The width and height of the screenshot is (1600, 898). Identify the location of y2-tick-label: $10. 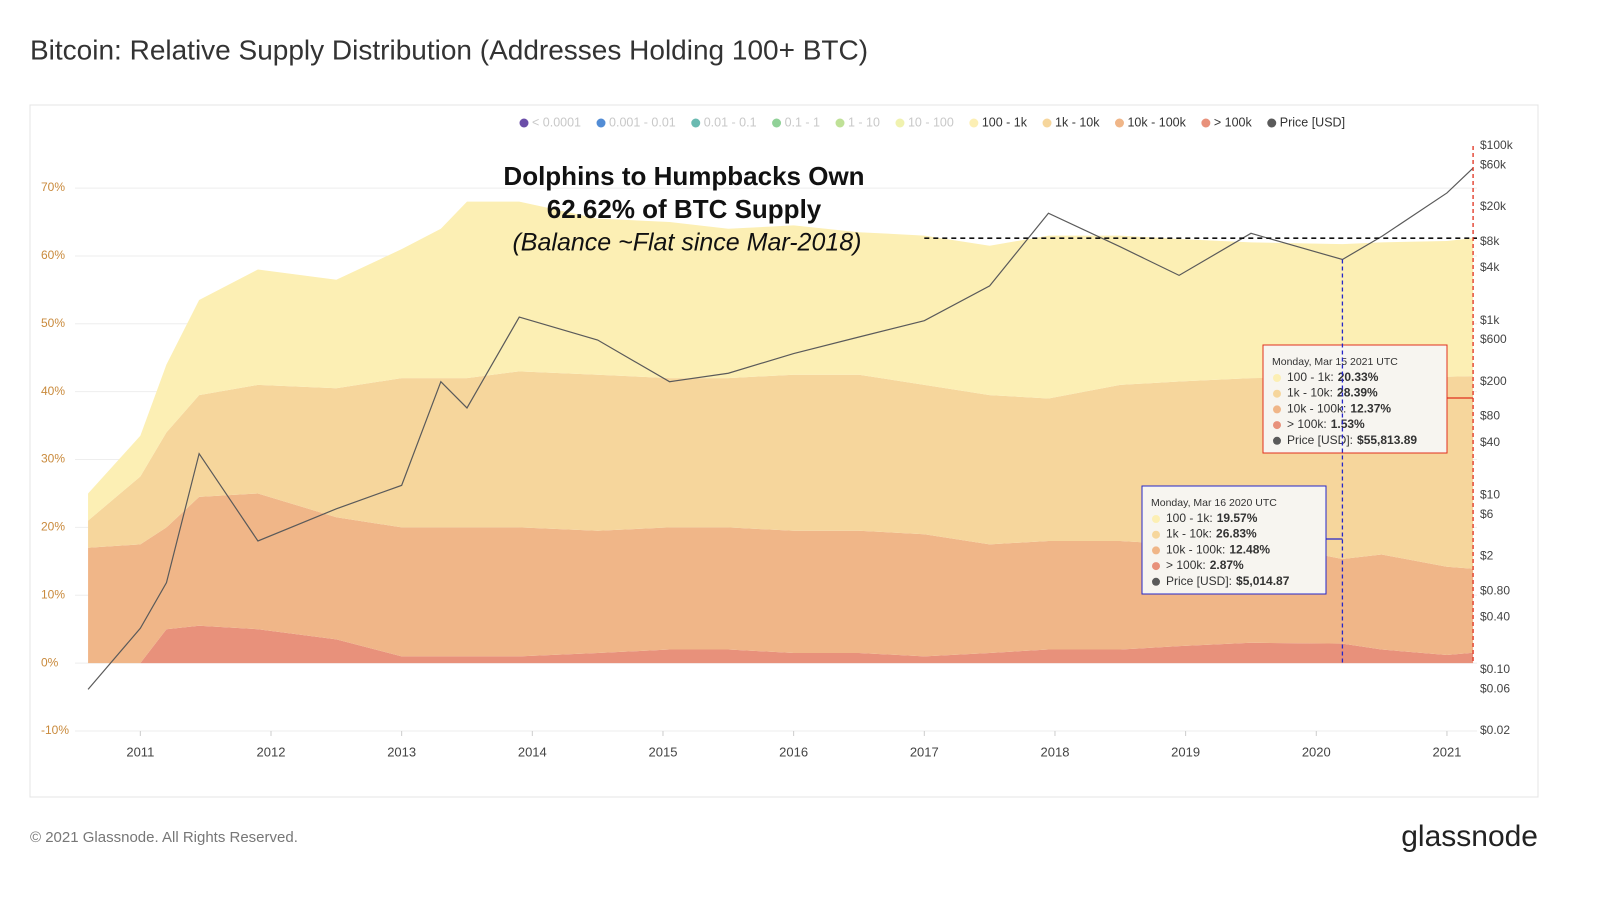
(1490, 494).